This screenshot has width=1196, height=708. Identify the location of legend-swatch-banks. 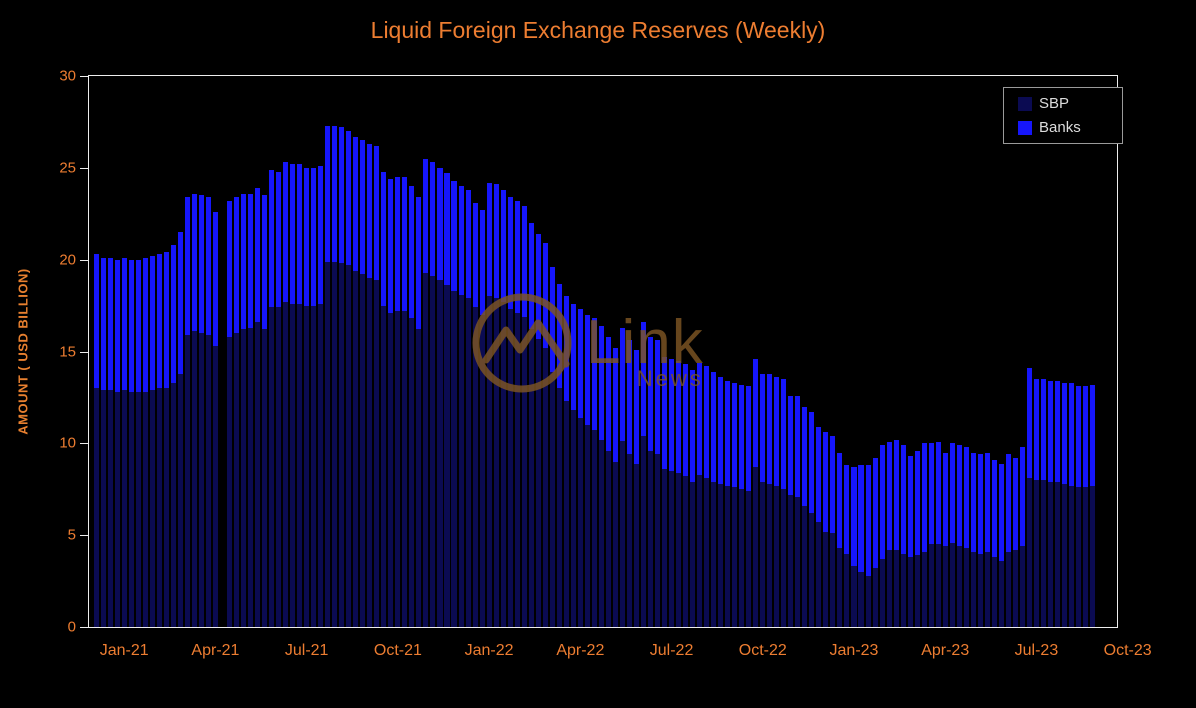
(1025, 127).